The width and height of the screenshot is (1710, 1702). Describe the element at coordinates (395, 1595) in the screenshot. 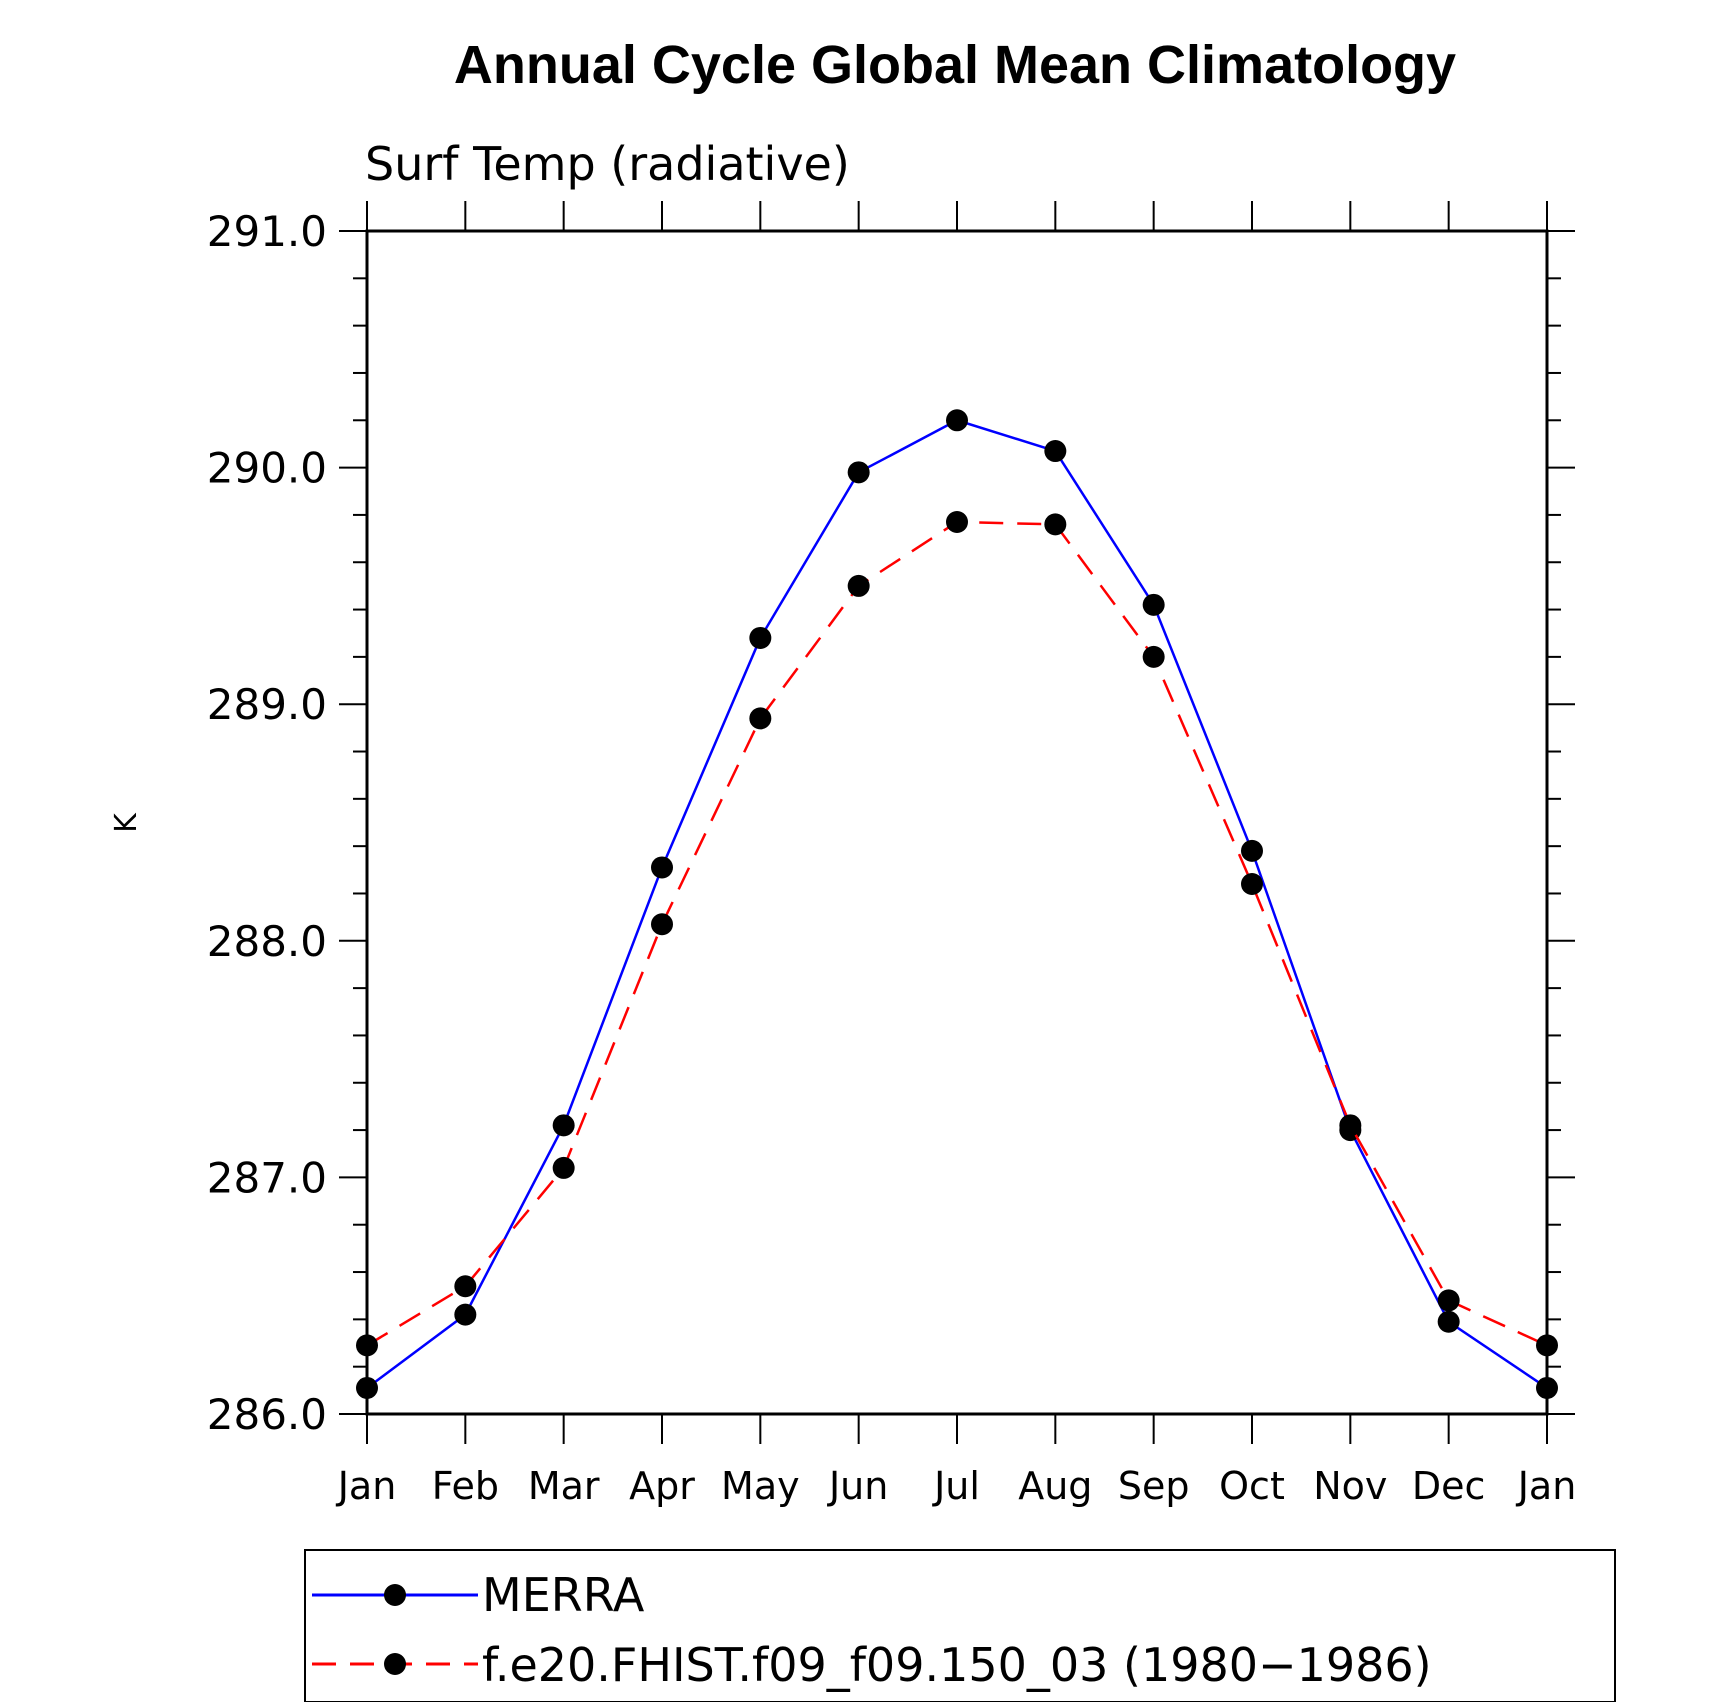

I see `legend-marker-merra` at that location.